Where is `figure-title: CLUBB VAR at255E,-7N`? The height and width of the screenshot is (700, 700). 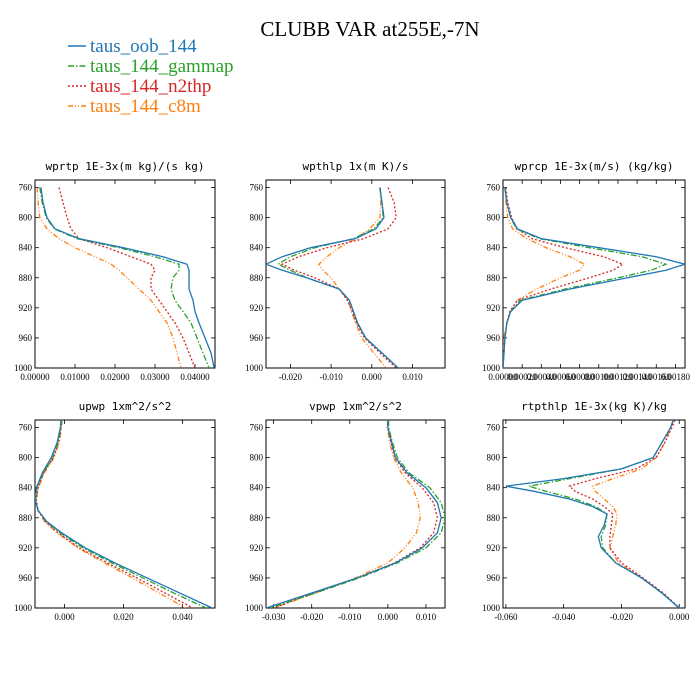 figure-title: CLUBB VAR at255E,-7N is located at coordinates (369, 29).